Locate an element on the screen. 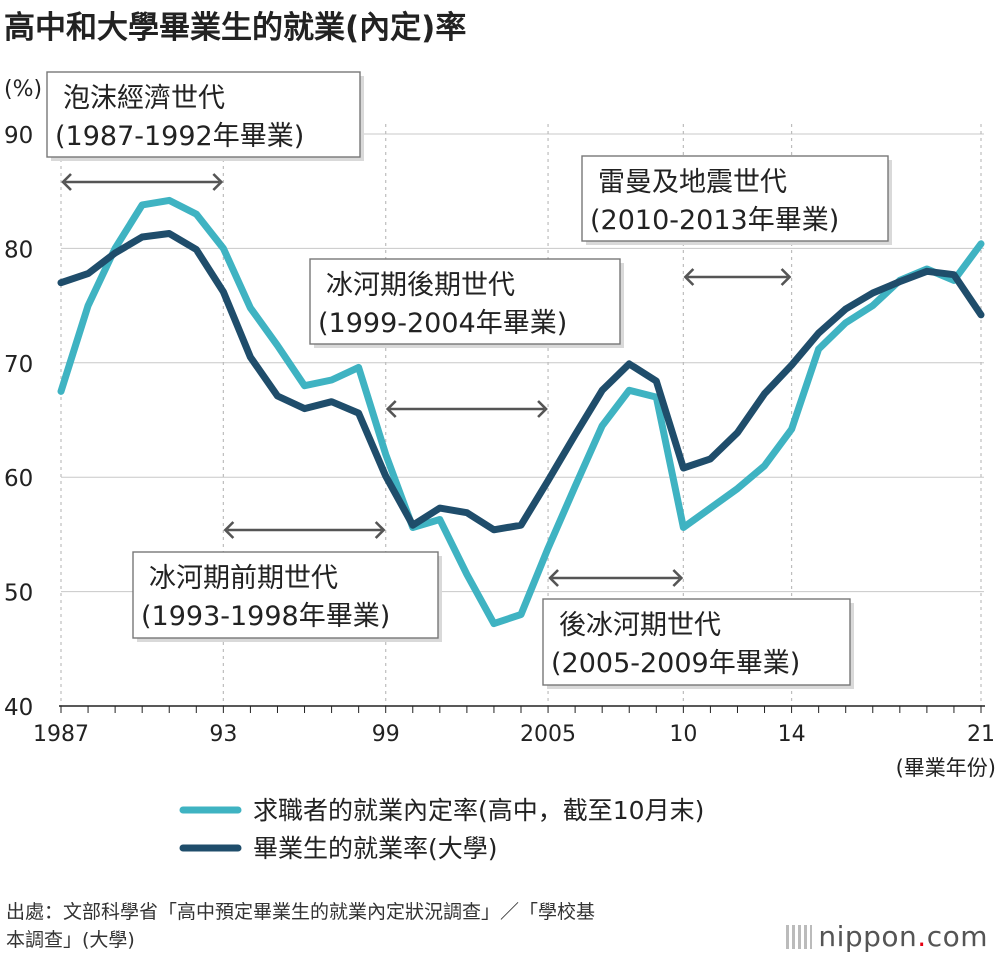 This screenshot has height=960, width=1000. x-tick-label: 99 is located at coordinates (386, 734).